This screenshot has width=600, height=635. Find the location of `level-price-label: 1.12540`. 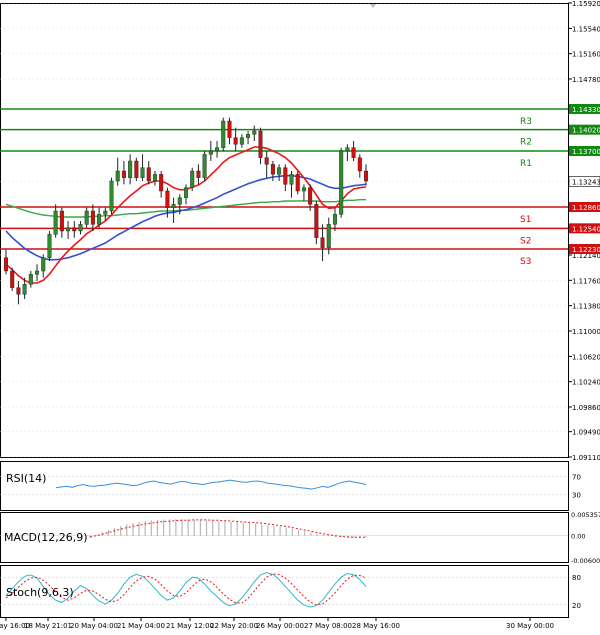

level-price-label: 1.12540 is located at coordinates (586, 229).